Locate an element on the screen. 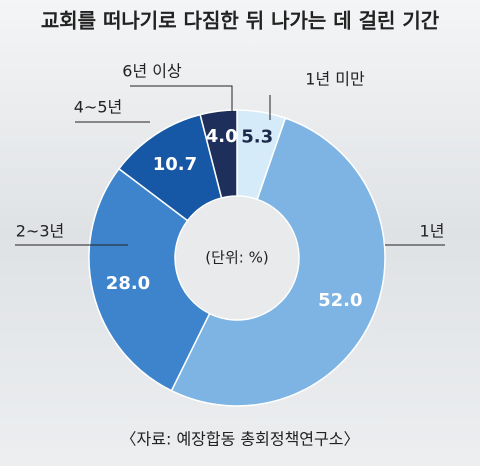 The image size is (480, 466). source: 〈자료: 예장합동 총회정책연구소〉 is located at coordinates (240, 439).